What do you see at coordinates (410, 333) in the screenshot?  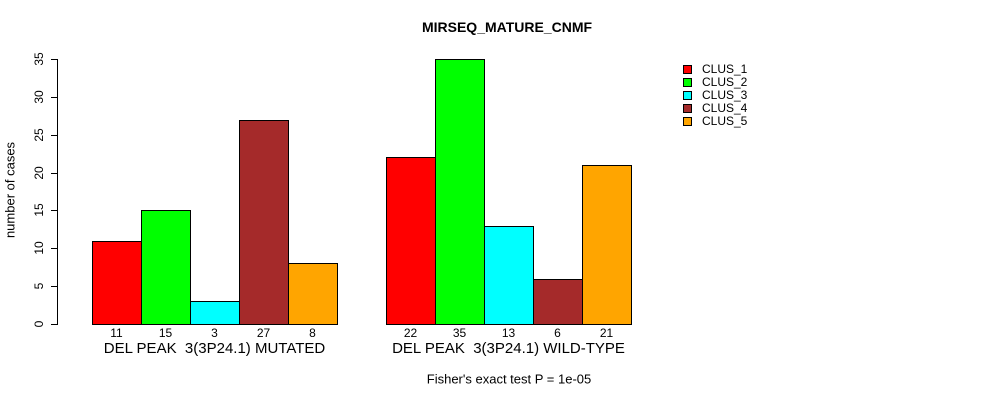 I see `bar-value-label: 22` at bounding box center [410, 333].